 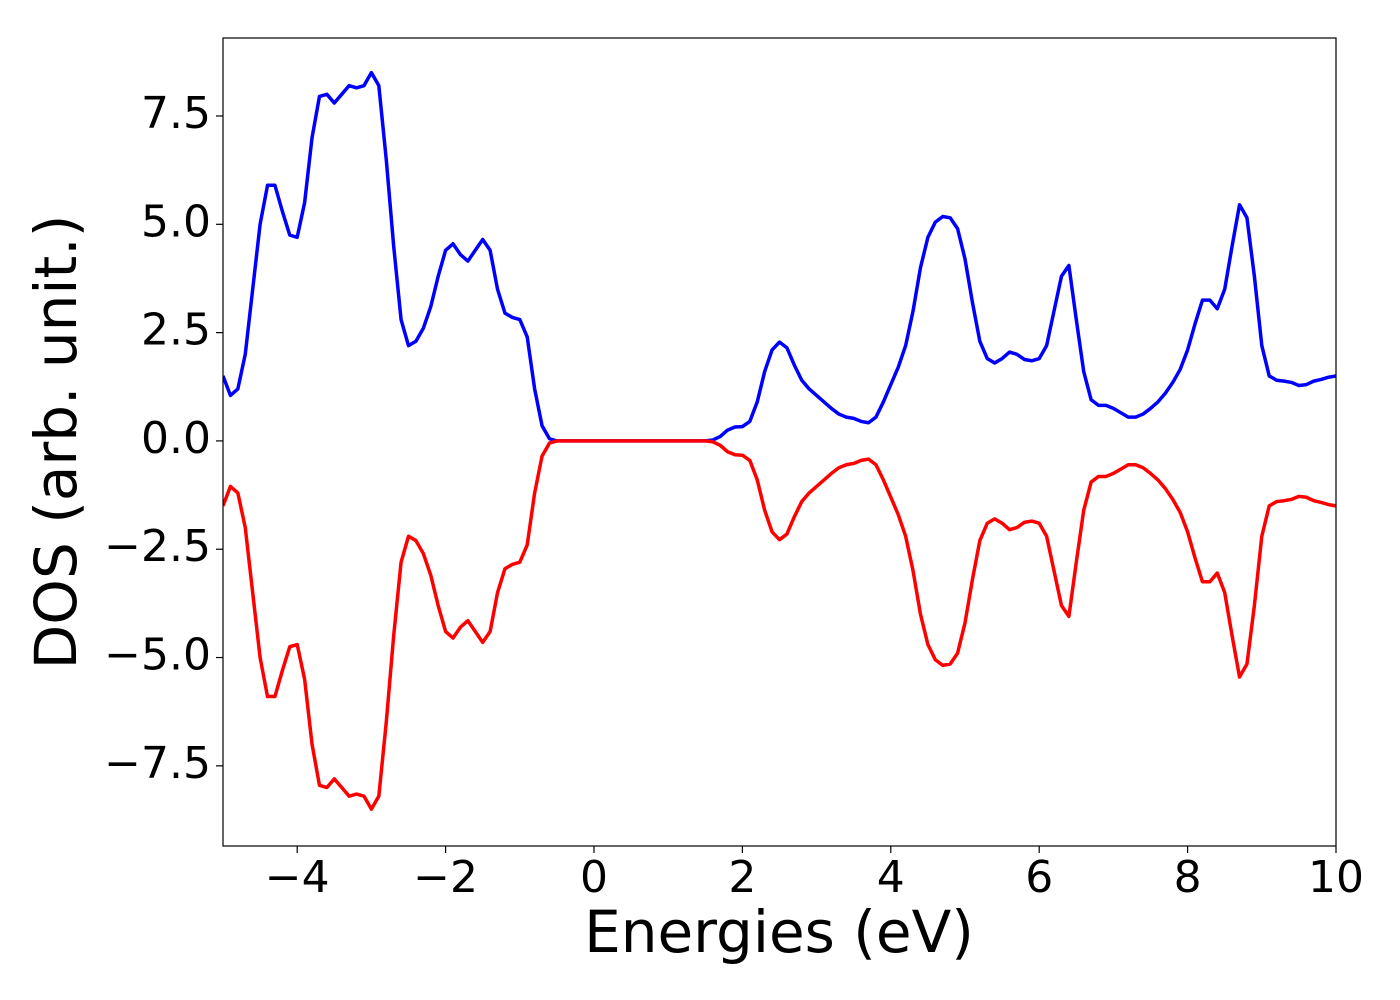 What do you see at coordinates (176, 438) in the screenshot?
I see `y-tick-label: 0.0` at bounding box center [176, 438].